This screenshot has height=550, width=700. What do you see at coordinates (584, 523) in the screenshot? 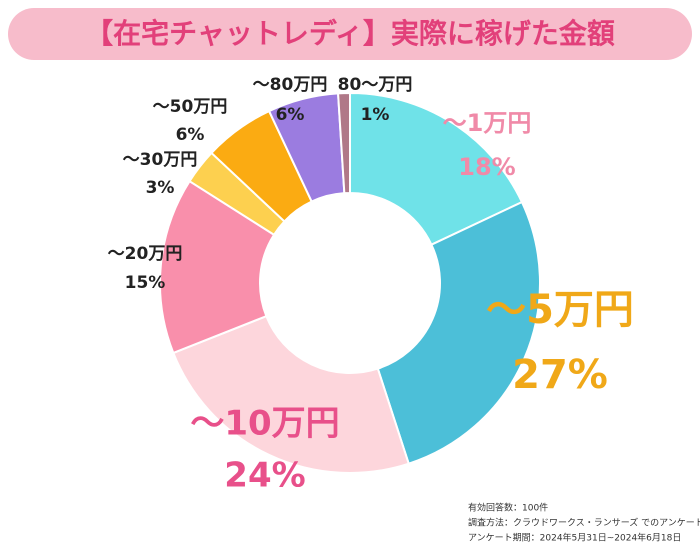
I see `note: 調査方法：クラウドワークス・ランサーズ でのアンケート` at bounding box center [584, 523].